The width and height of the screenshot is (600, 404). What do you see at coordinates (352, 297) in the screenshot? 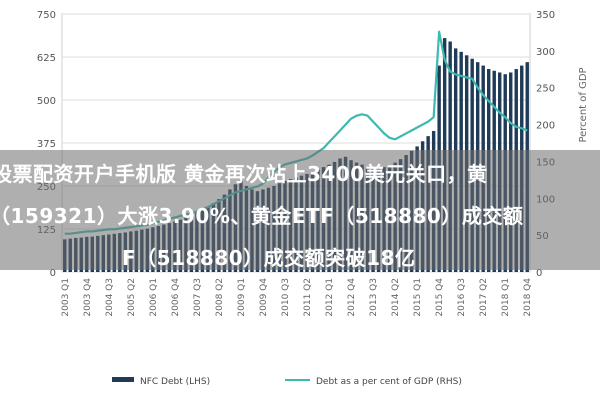
I see `x-tick-label: 2012 Q4` at bounding box center [352, 297].